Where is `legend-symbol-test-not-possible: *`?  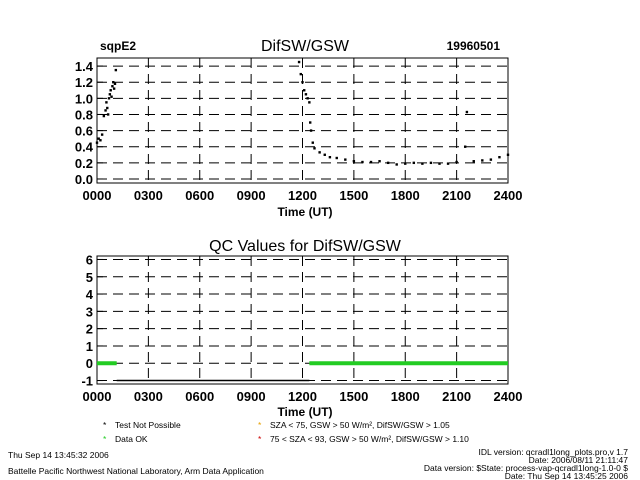
legend-symbol-test-not-possible: * is located at coordinates (105, 425).